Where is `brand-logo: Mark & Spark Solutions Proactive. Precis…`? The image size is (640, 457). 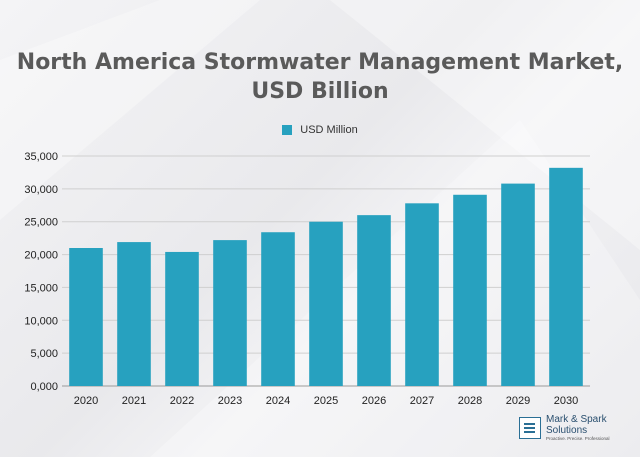 brand-logo: Mark & Spark Solutions Proactive. Precis… is located at coordinates (575, 428).